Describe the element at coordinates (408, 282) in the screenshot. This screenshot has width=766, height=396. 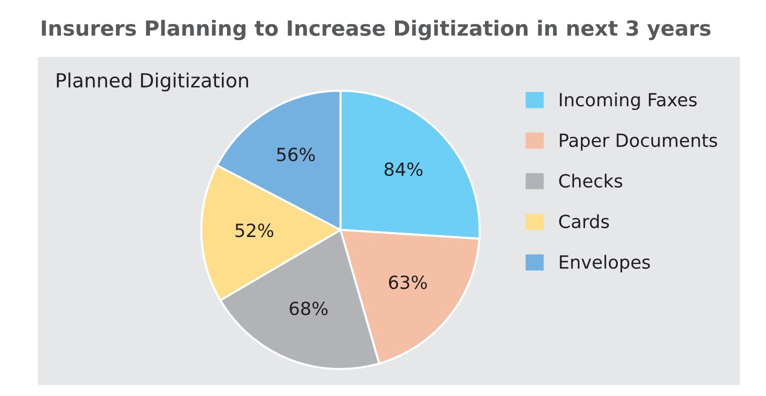
I see `data-label: 63%` at that location.